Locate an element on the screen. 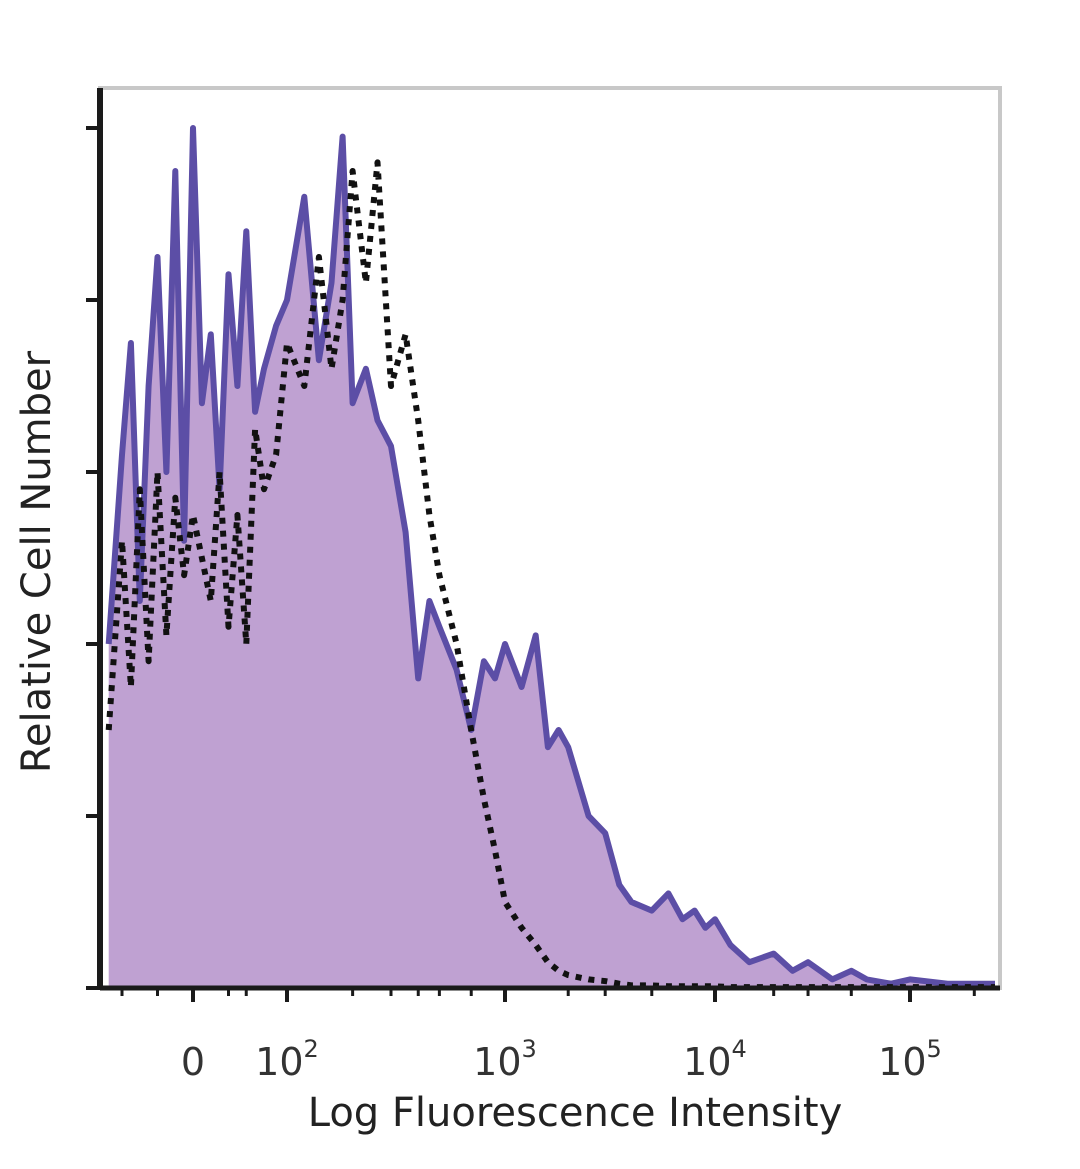 The width and height of the screenshot is (1080, 1169). x-tick-label-2: 10³ is located at coordinates (505, 1059).